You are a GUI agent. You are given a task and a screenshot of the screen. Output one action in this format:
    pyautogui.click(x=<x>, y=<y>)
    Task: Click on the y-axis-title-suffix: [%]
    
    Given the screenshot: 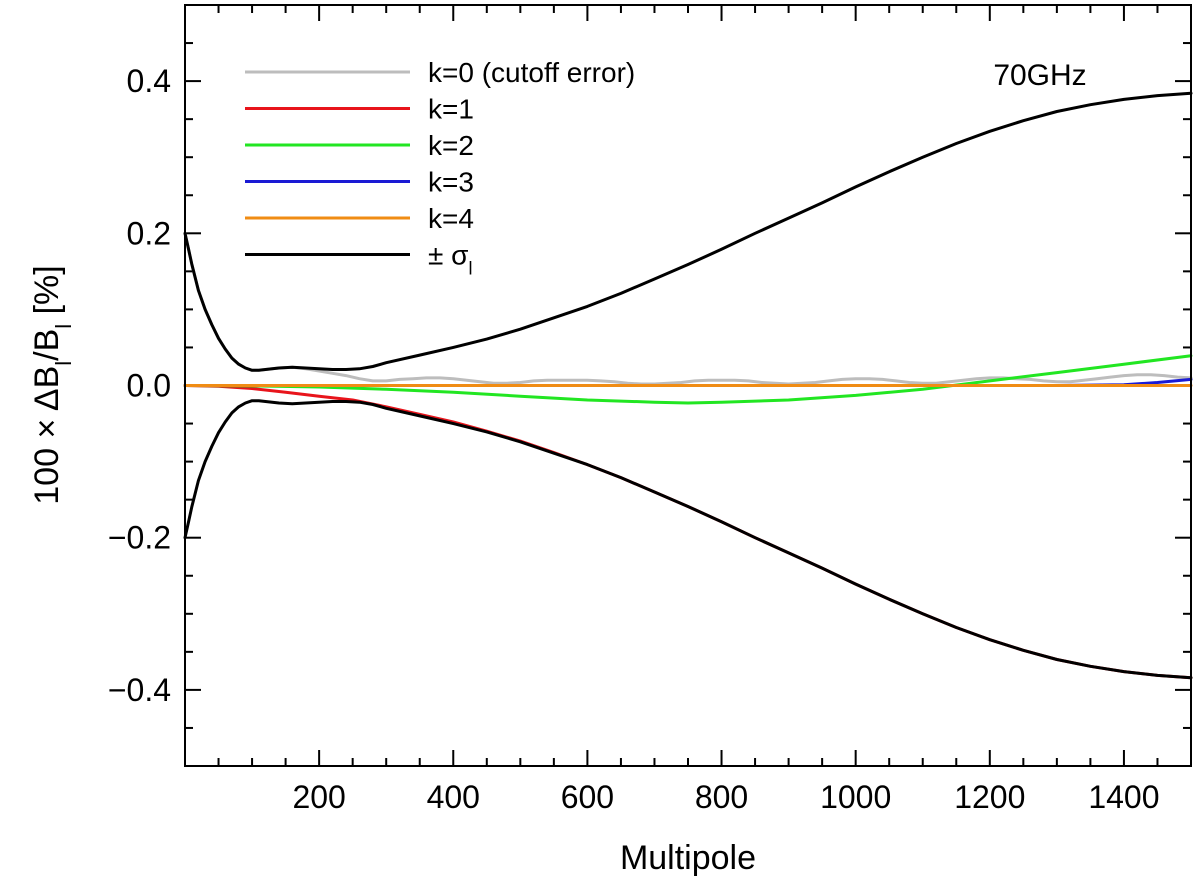 What is the action you would take?
    pyautogui.click(x=47, y=294)
    